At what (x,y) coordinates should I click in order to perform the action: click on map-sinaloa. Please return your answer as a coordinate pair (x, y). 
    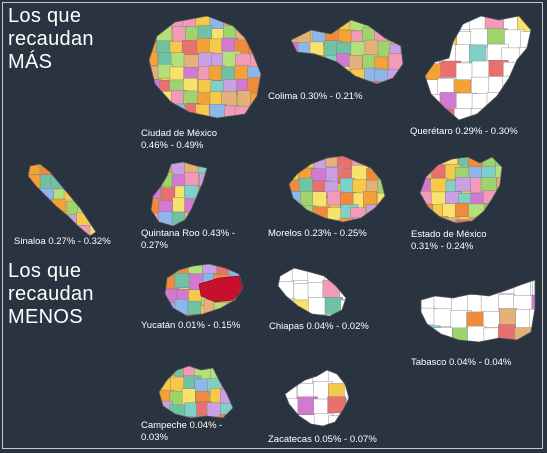
    Looking at the image, I should click on (62, 200).